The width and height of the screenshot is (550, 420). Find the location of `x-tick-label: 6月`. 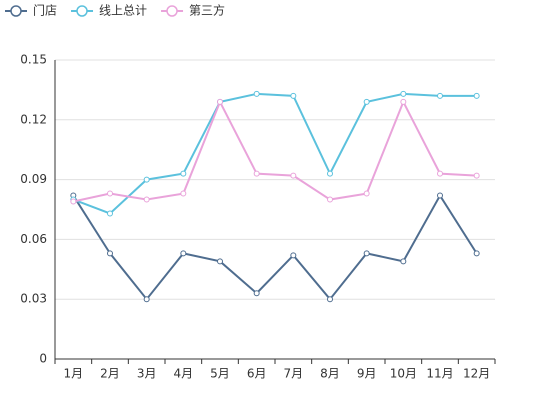

x-tick-label: 6月 is located at coordinates (257, 374).